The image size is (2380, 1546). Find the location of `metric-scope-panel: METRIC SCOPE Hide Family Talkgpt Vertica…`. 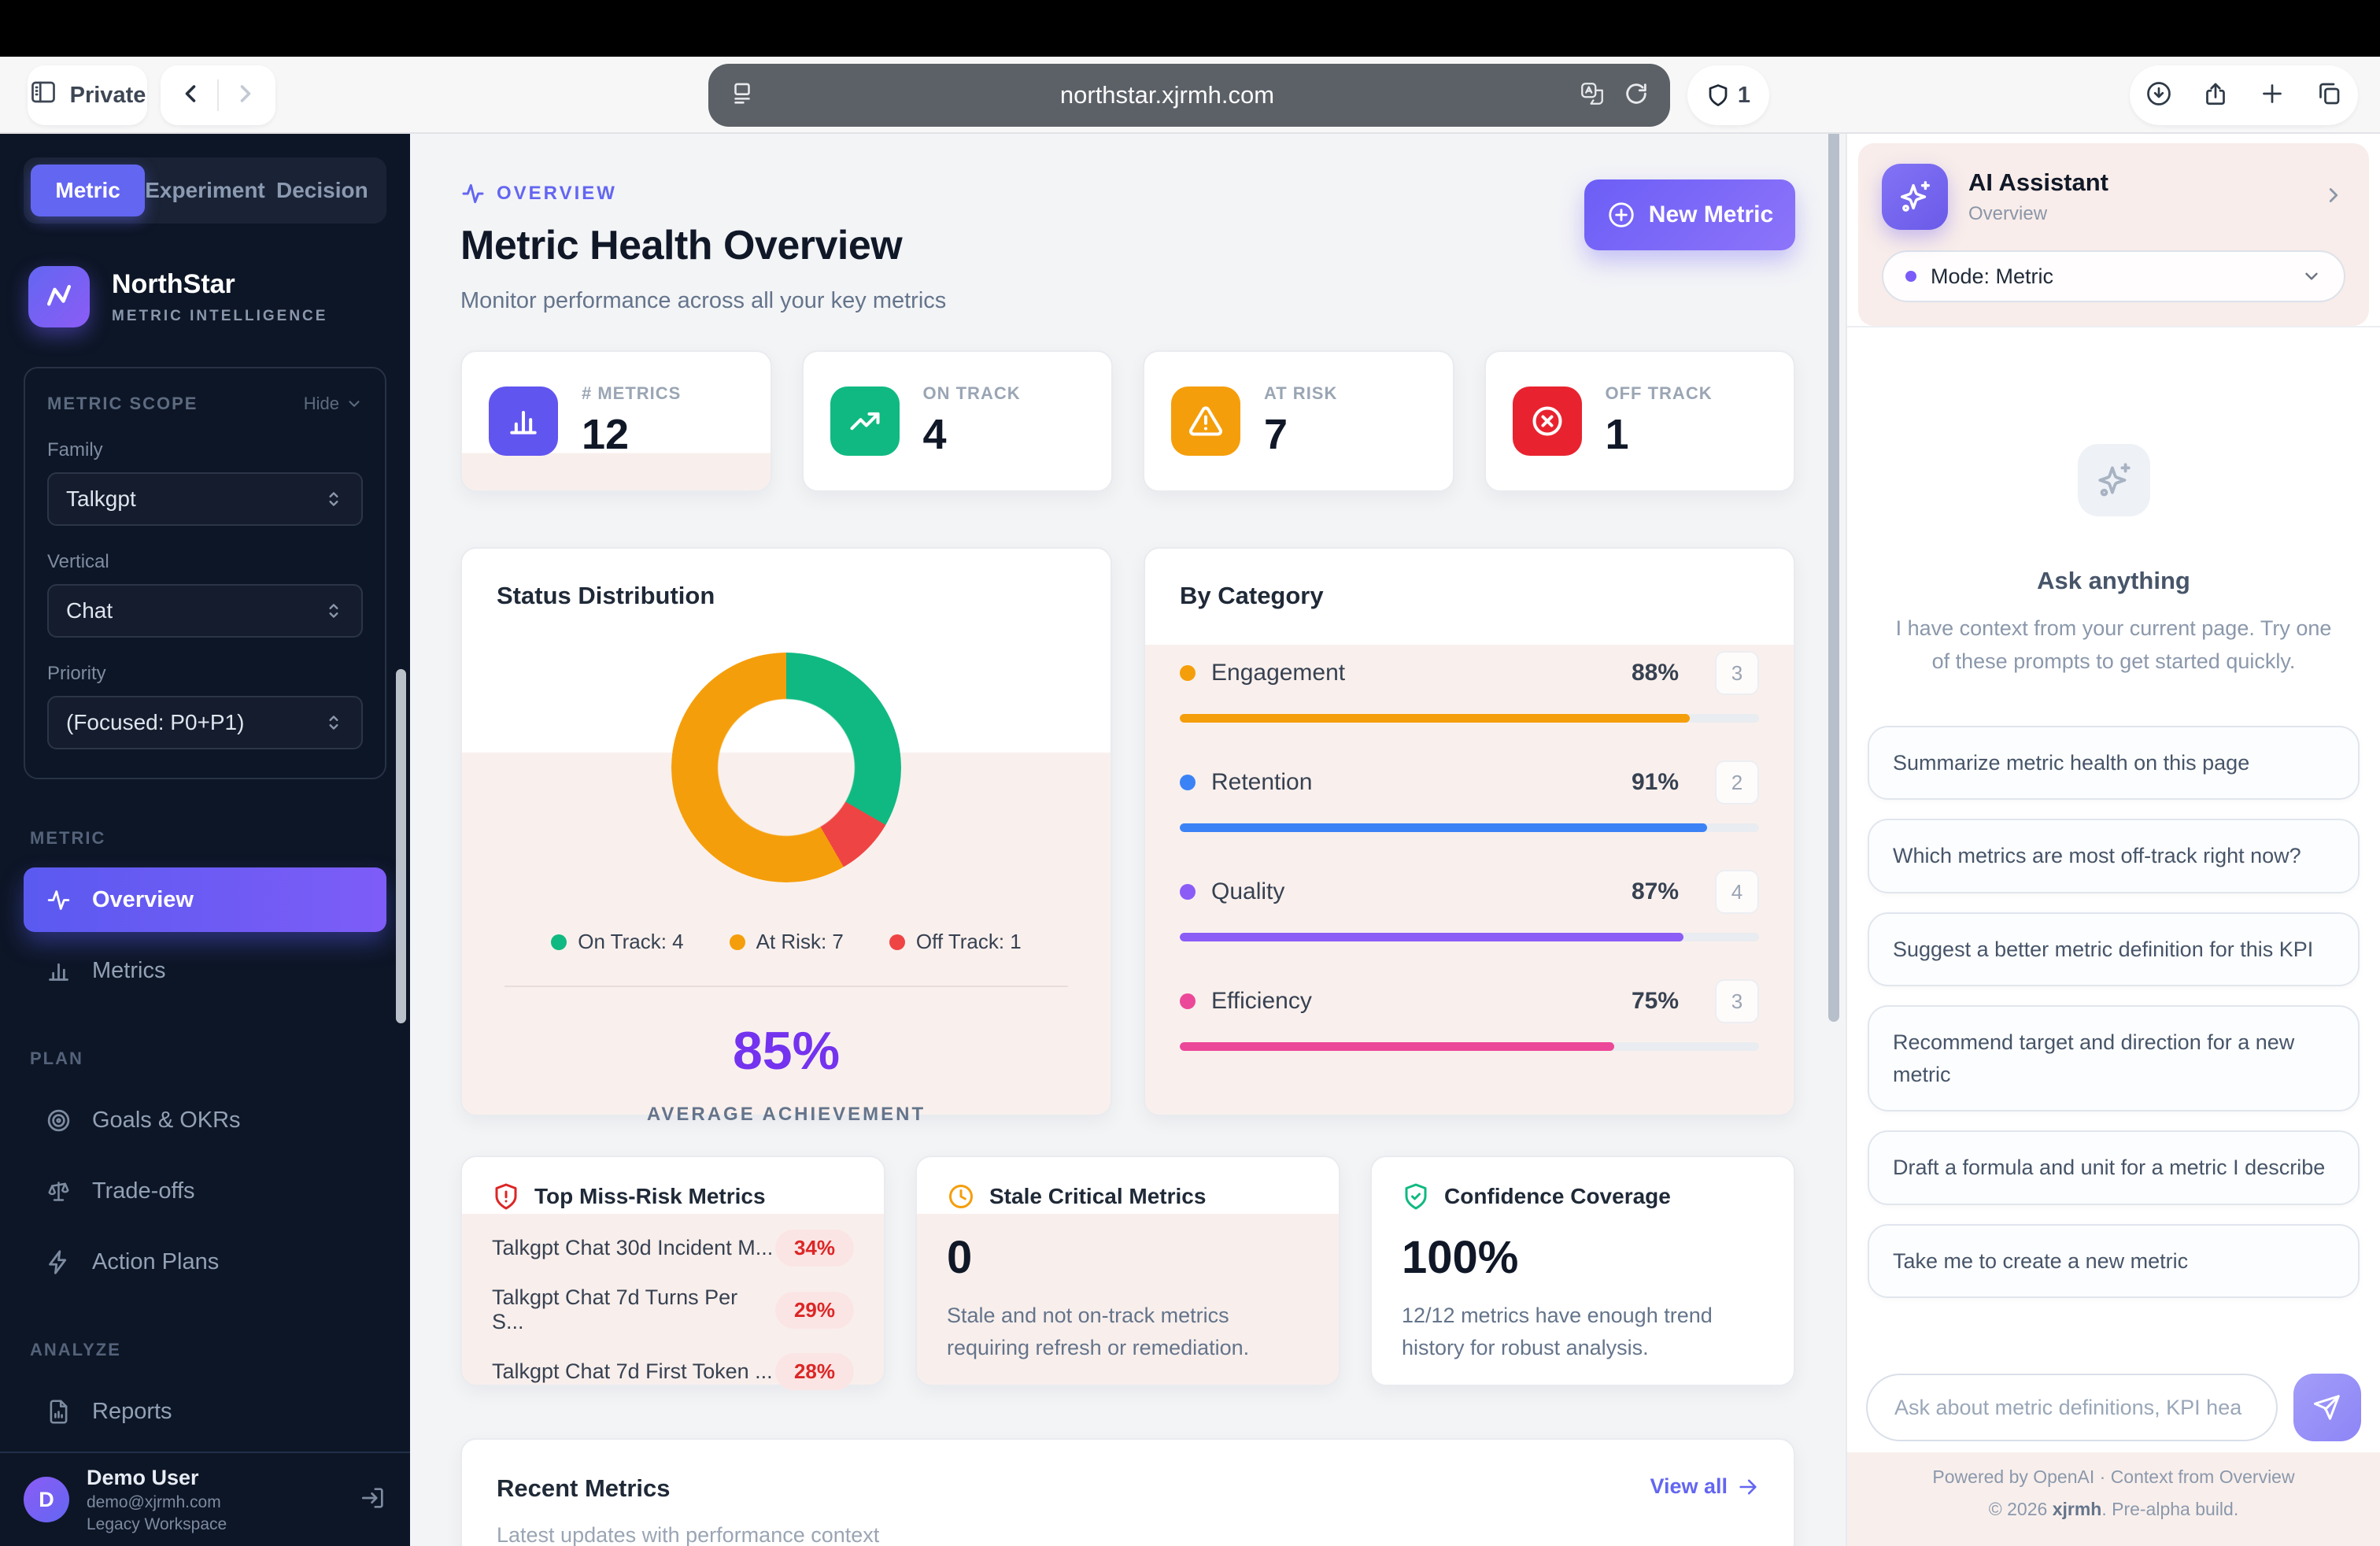

metric-scope-panel: METRIC SCOPE Hide Family Talkgpt Vertica… is located at coordinates (205, 573).